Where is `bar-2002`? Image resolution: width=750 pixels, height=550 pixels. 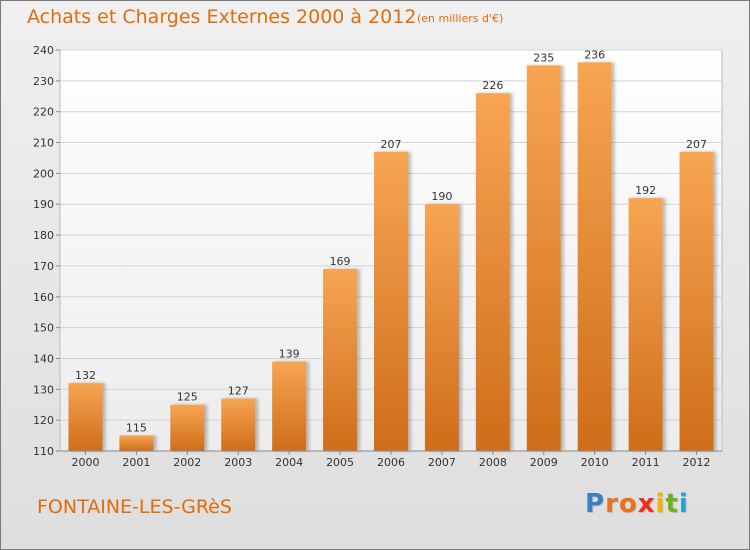 bar-2002 is located at coordinates (187, 427).